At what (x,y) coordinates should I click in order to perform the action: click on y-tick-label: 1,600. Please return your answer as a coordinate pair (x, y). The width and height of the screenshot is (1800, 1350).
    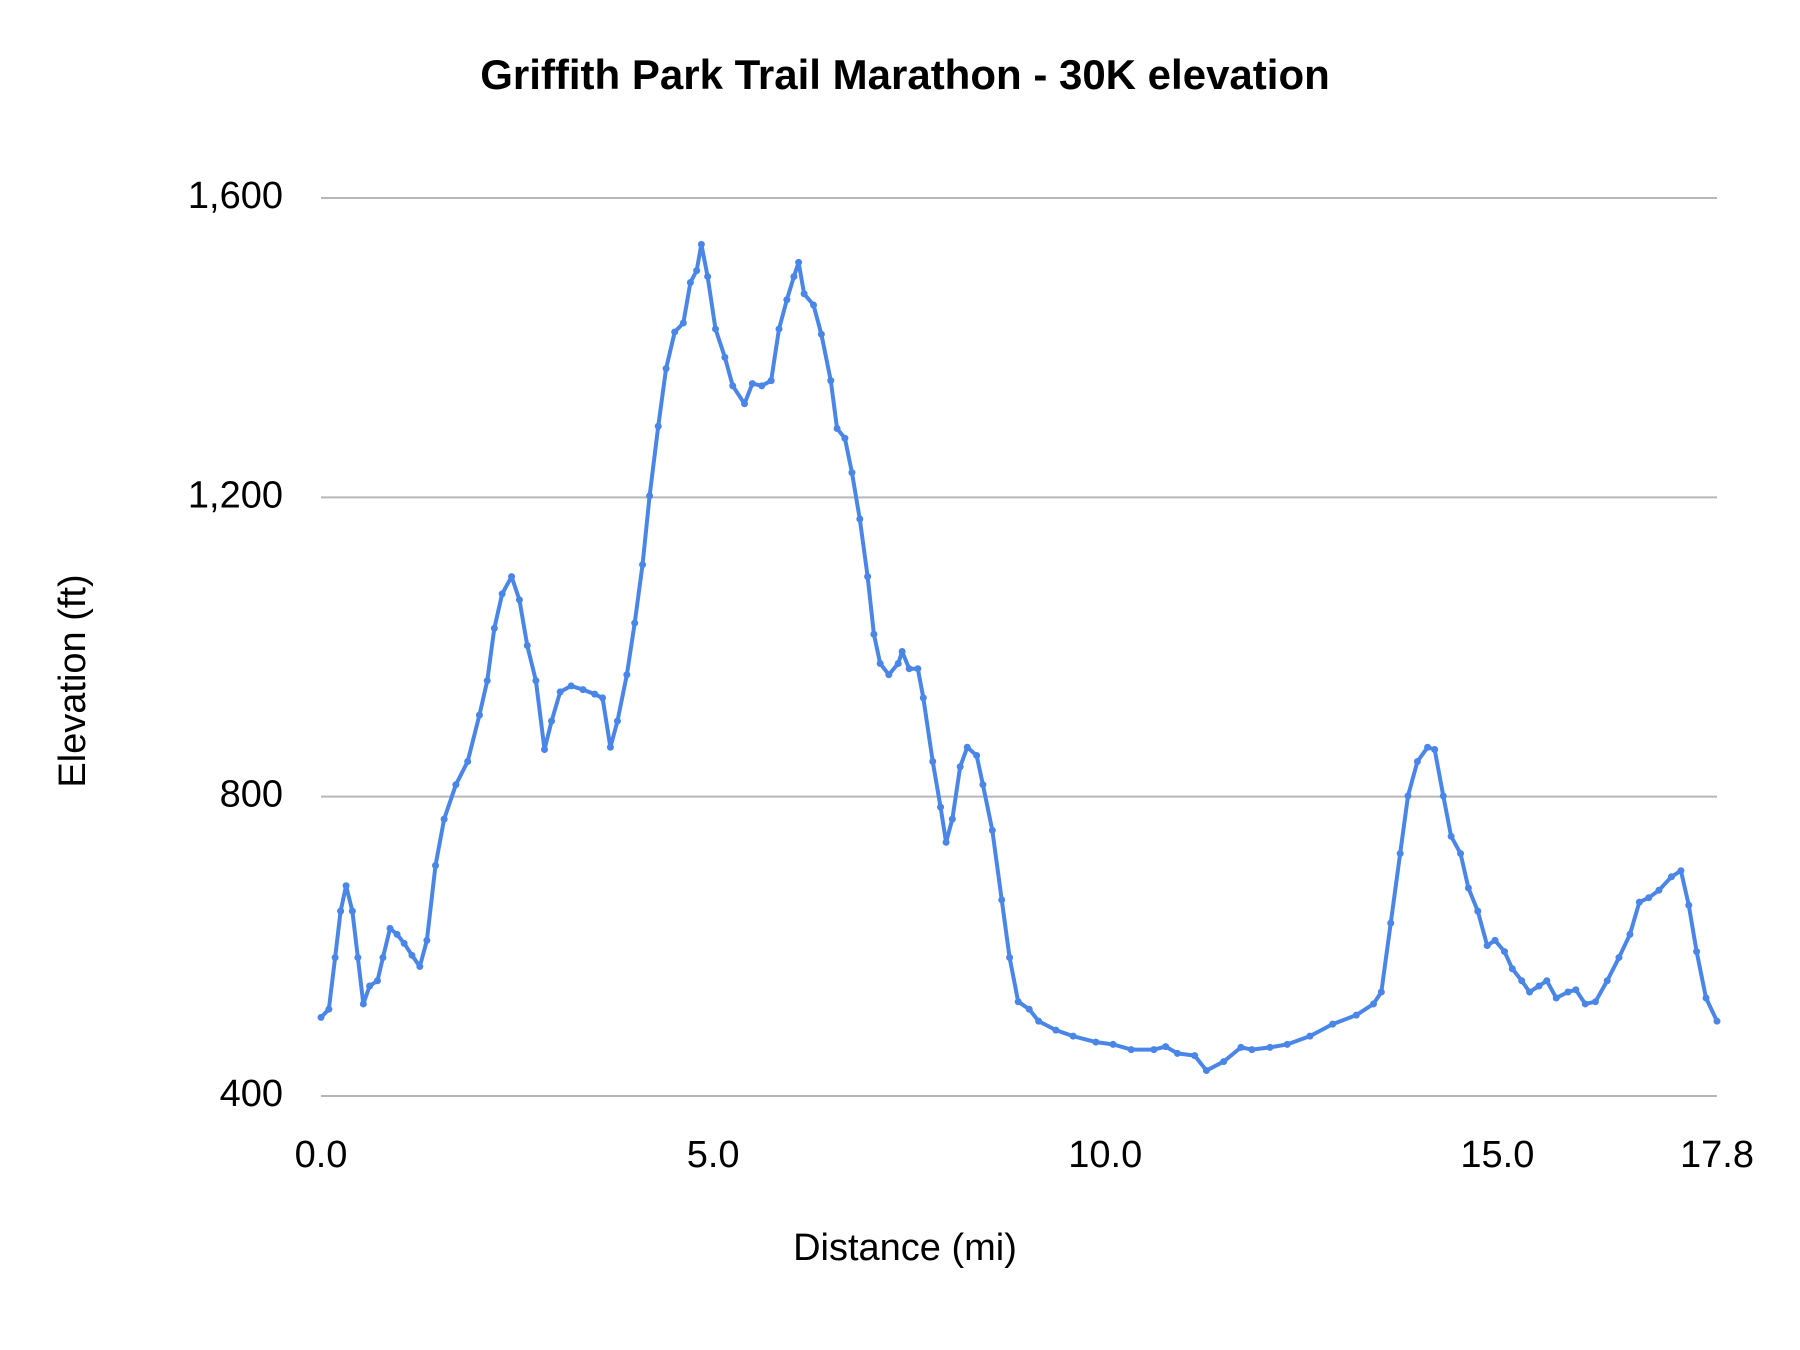
    Looking at the image, I should click on (235, 196).